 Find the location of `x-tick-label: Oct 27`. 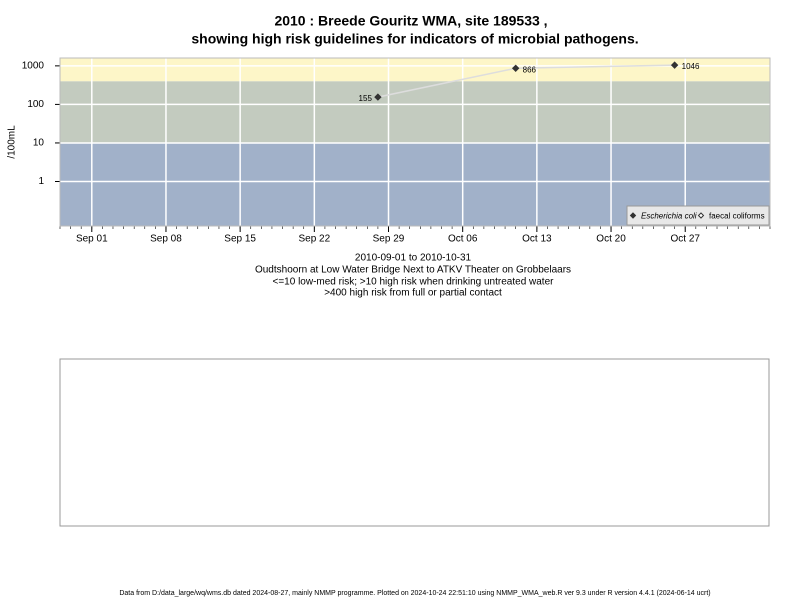

x-tick-label: Oct 27 is located at coordinates (685, 239).